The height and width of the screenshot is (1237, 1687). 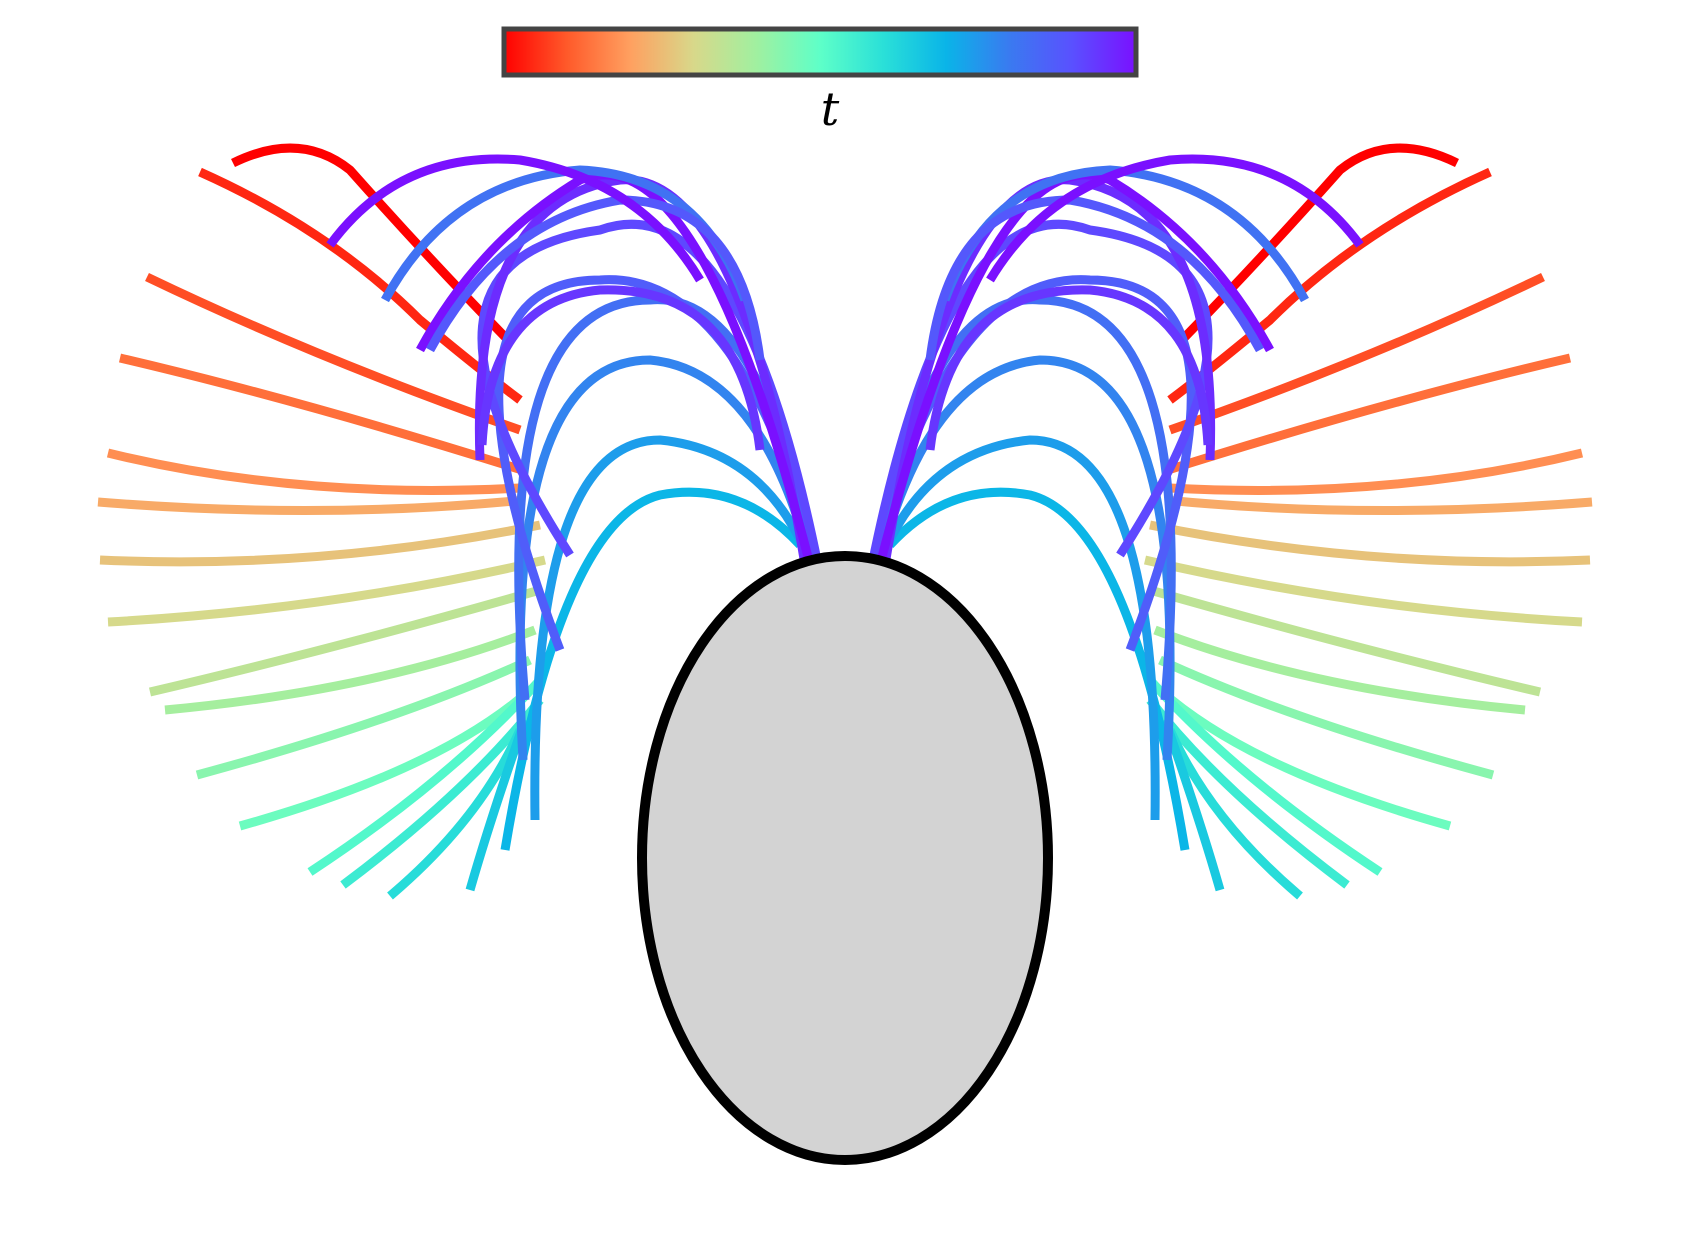 I want to click on colorbar-label: t, so click(x=830, y=109).